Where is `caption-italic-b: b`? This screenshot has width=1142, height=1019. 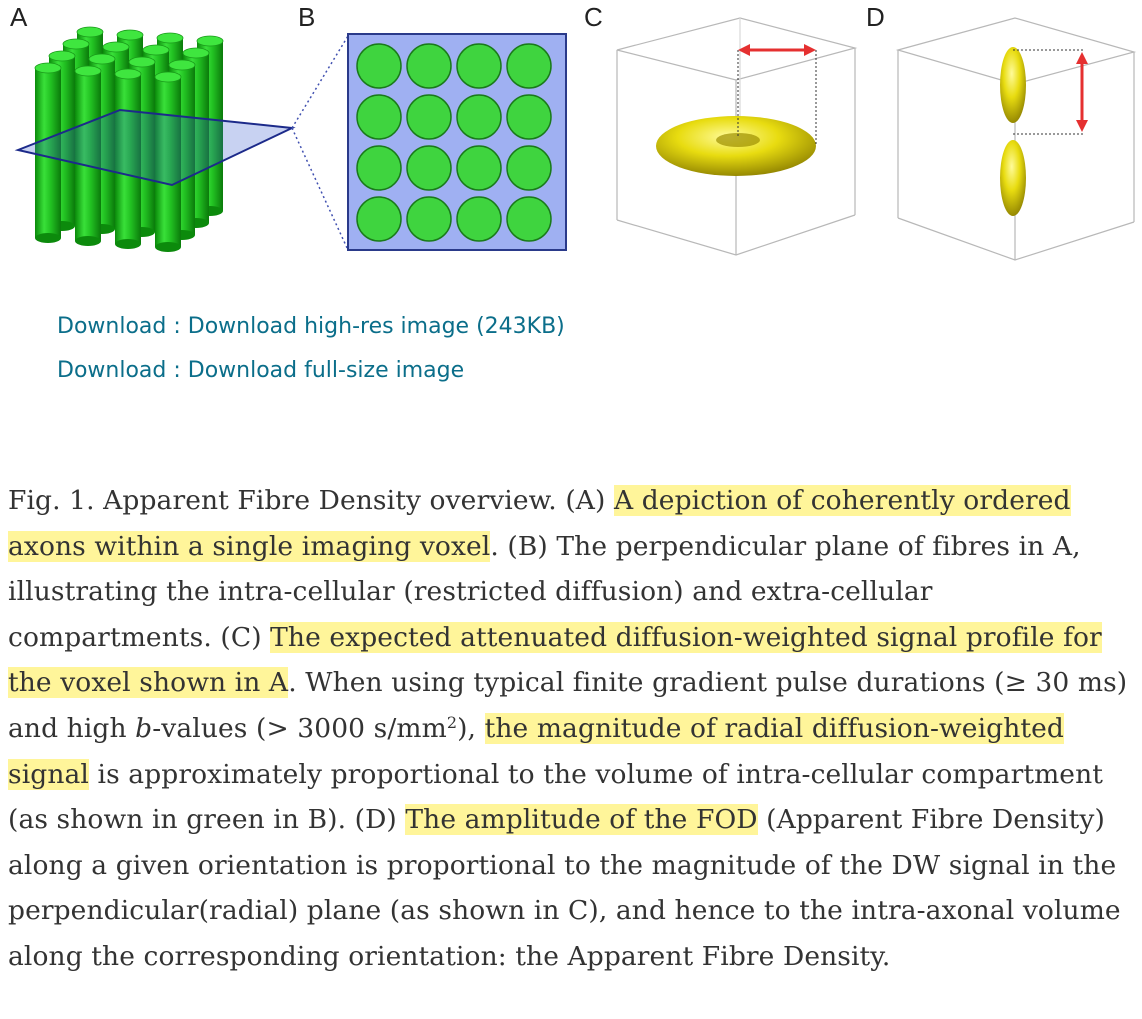
caption-italic-b: b is located at coordinates (144, 728).